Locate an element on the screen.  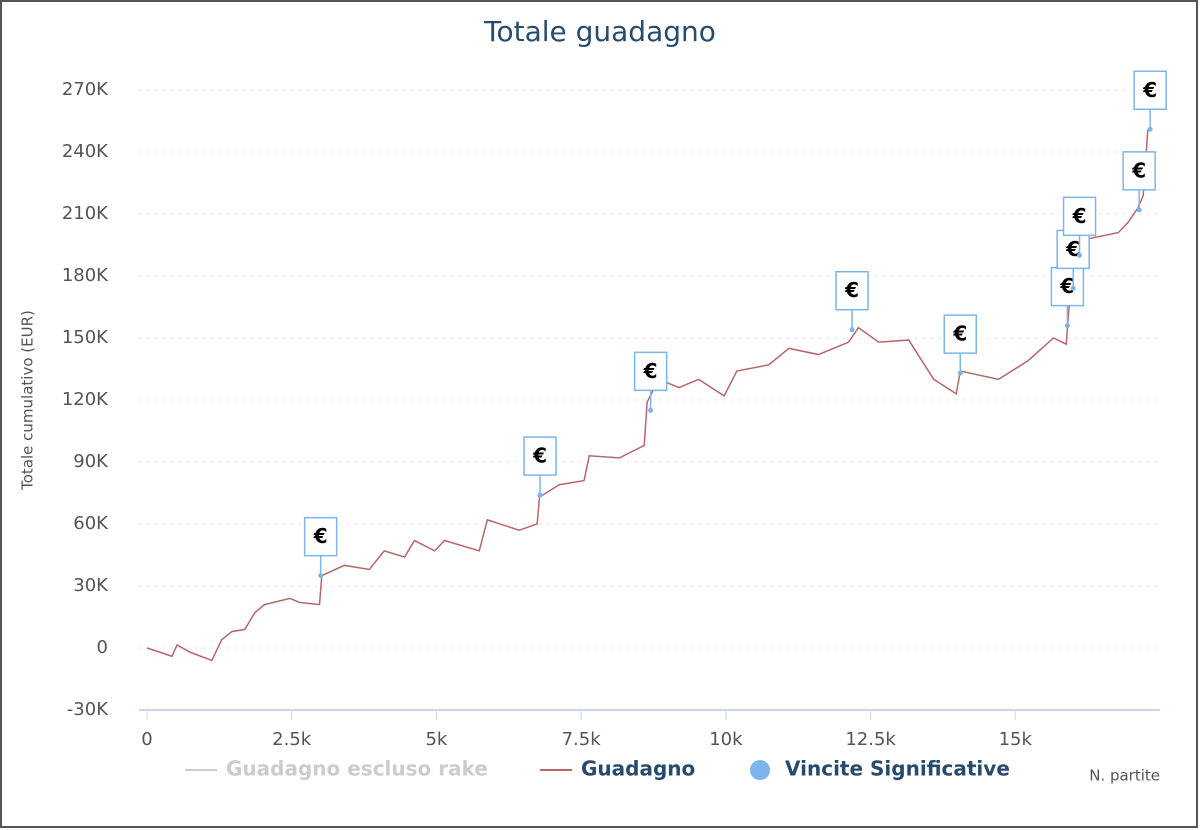
y-tick-label: 180K is located at coordinates (85, 275).